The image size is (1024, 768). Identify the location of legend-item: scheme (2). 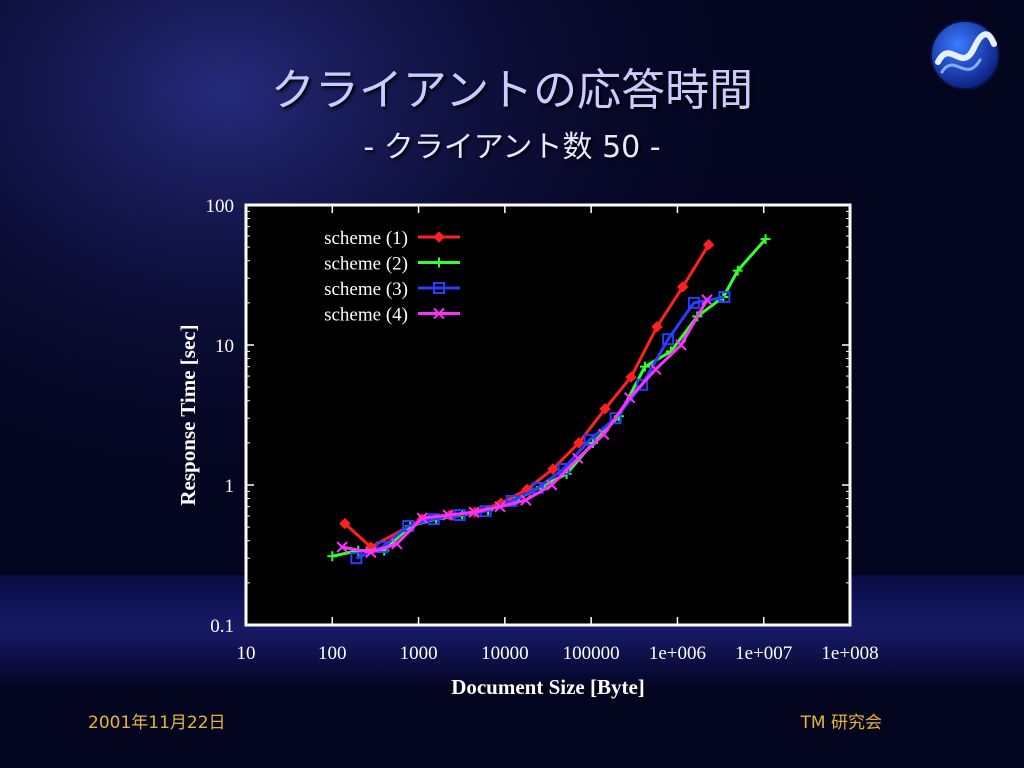
(392, 264).